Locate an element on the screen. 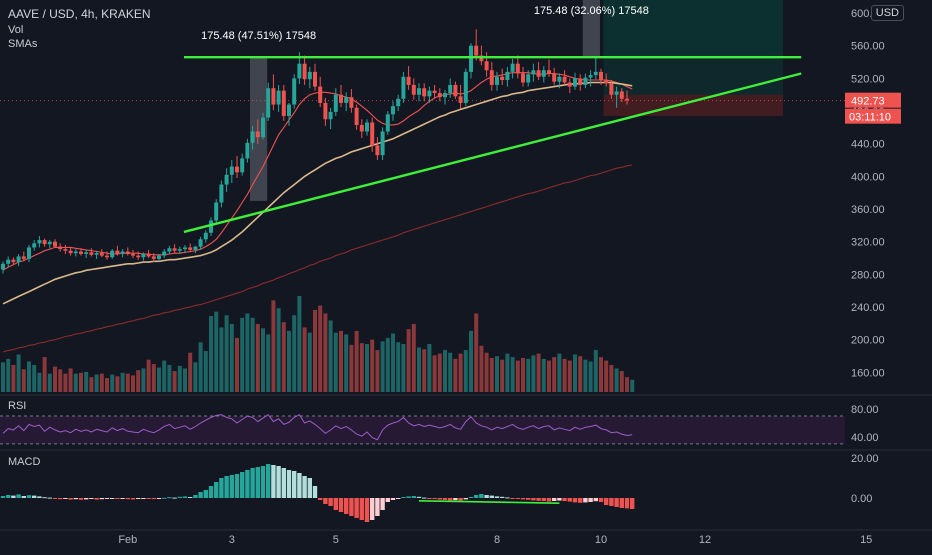 This screenshot has width=932, height=555. volume-legend: Vol is located at coordinates (16, 30).